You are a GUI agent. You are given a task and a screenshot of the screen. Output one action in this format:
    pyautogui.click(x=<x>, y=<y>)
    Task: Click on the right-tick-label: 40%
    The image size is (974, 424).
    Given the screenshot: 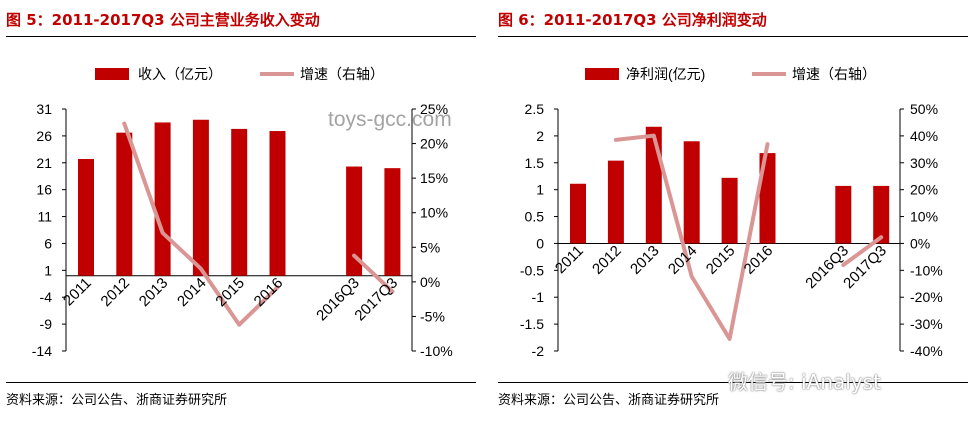 What is the action you would take?
    pyautogui.click(x=924, y=136)
    